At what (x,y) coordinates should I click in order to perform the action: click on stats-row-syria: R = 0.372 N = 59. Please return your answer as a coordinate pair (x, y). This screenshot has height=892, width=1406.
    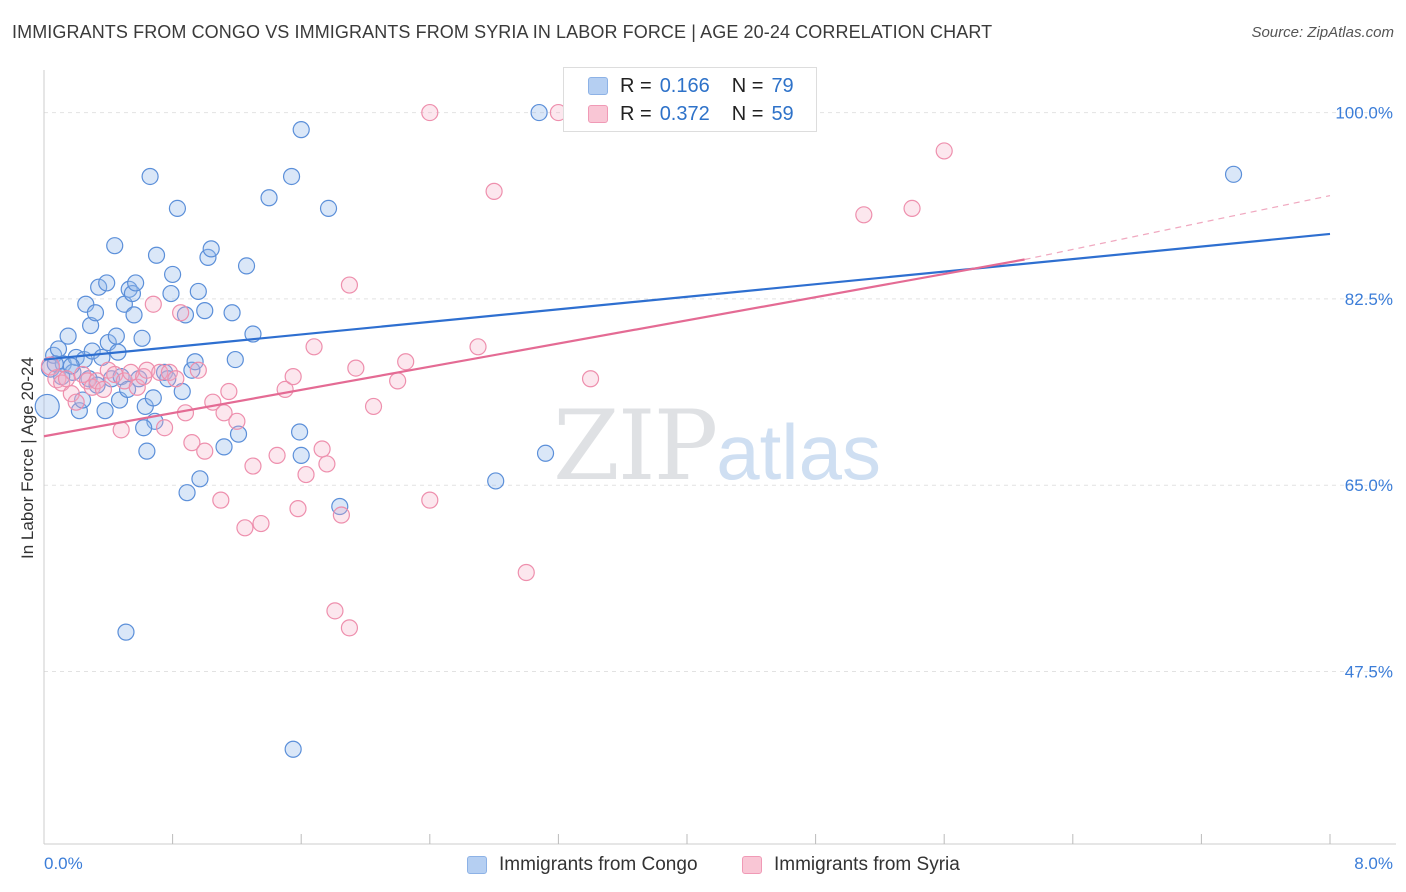
    Looking at the image, I should click on (691, 114).